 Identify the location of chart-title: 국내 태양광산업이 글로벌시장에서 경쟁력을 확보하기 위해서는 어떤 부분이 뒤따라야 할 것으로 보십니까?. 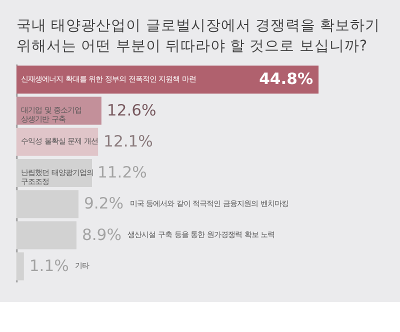
(198, 35).